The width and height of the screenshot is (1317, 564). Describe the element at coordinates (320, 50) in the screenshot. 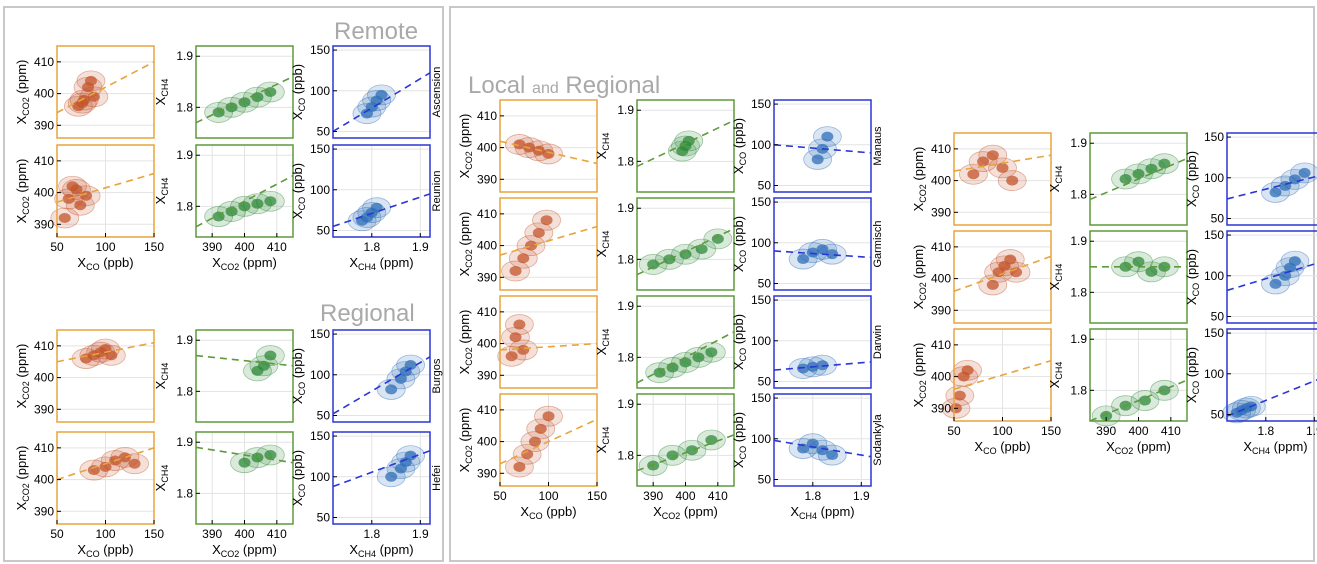

I see `ytick-label-Ascension-ch4-vs-co: 150` at that location.